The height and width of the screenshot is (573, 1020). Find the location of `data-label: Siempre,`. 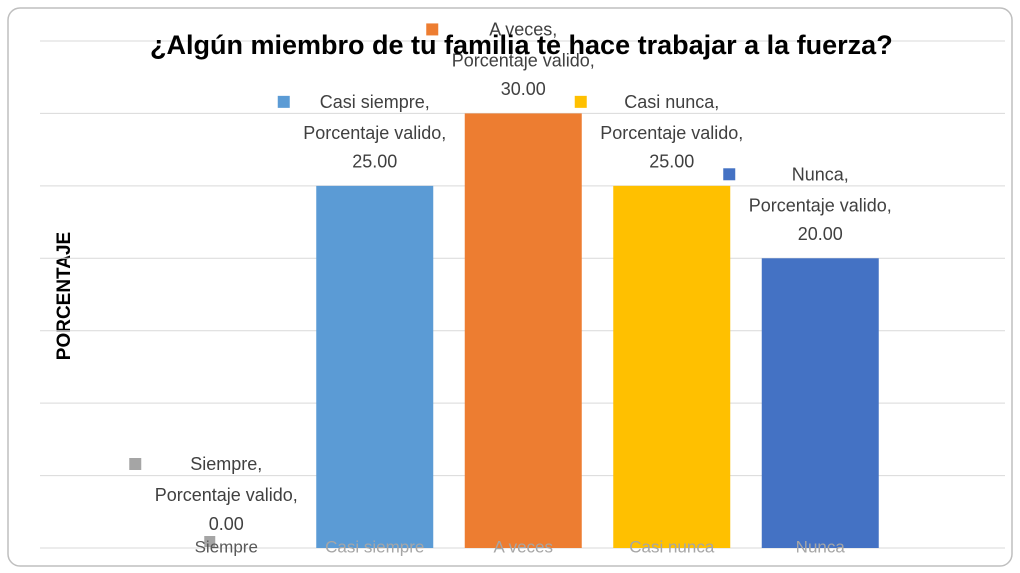

data-label: Siempre, is located at coordinates (226, 464).